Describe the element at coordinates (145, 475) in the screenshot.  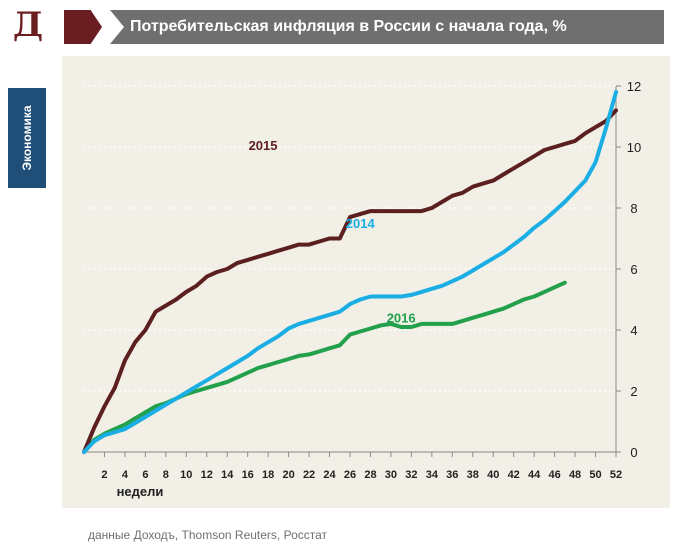
I see `x-tick-label: 6` at that location.